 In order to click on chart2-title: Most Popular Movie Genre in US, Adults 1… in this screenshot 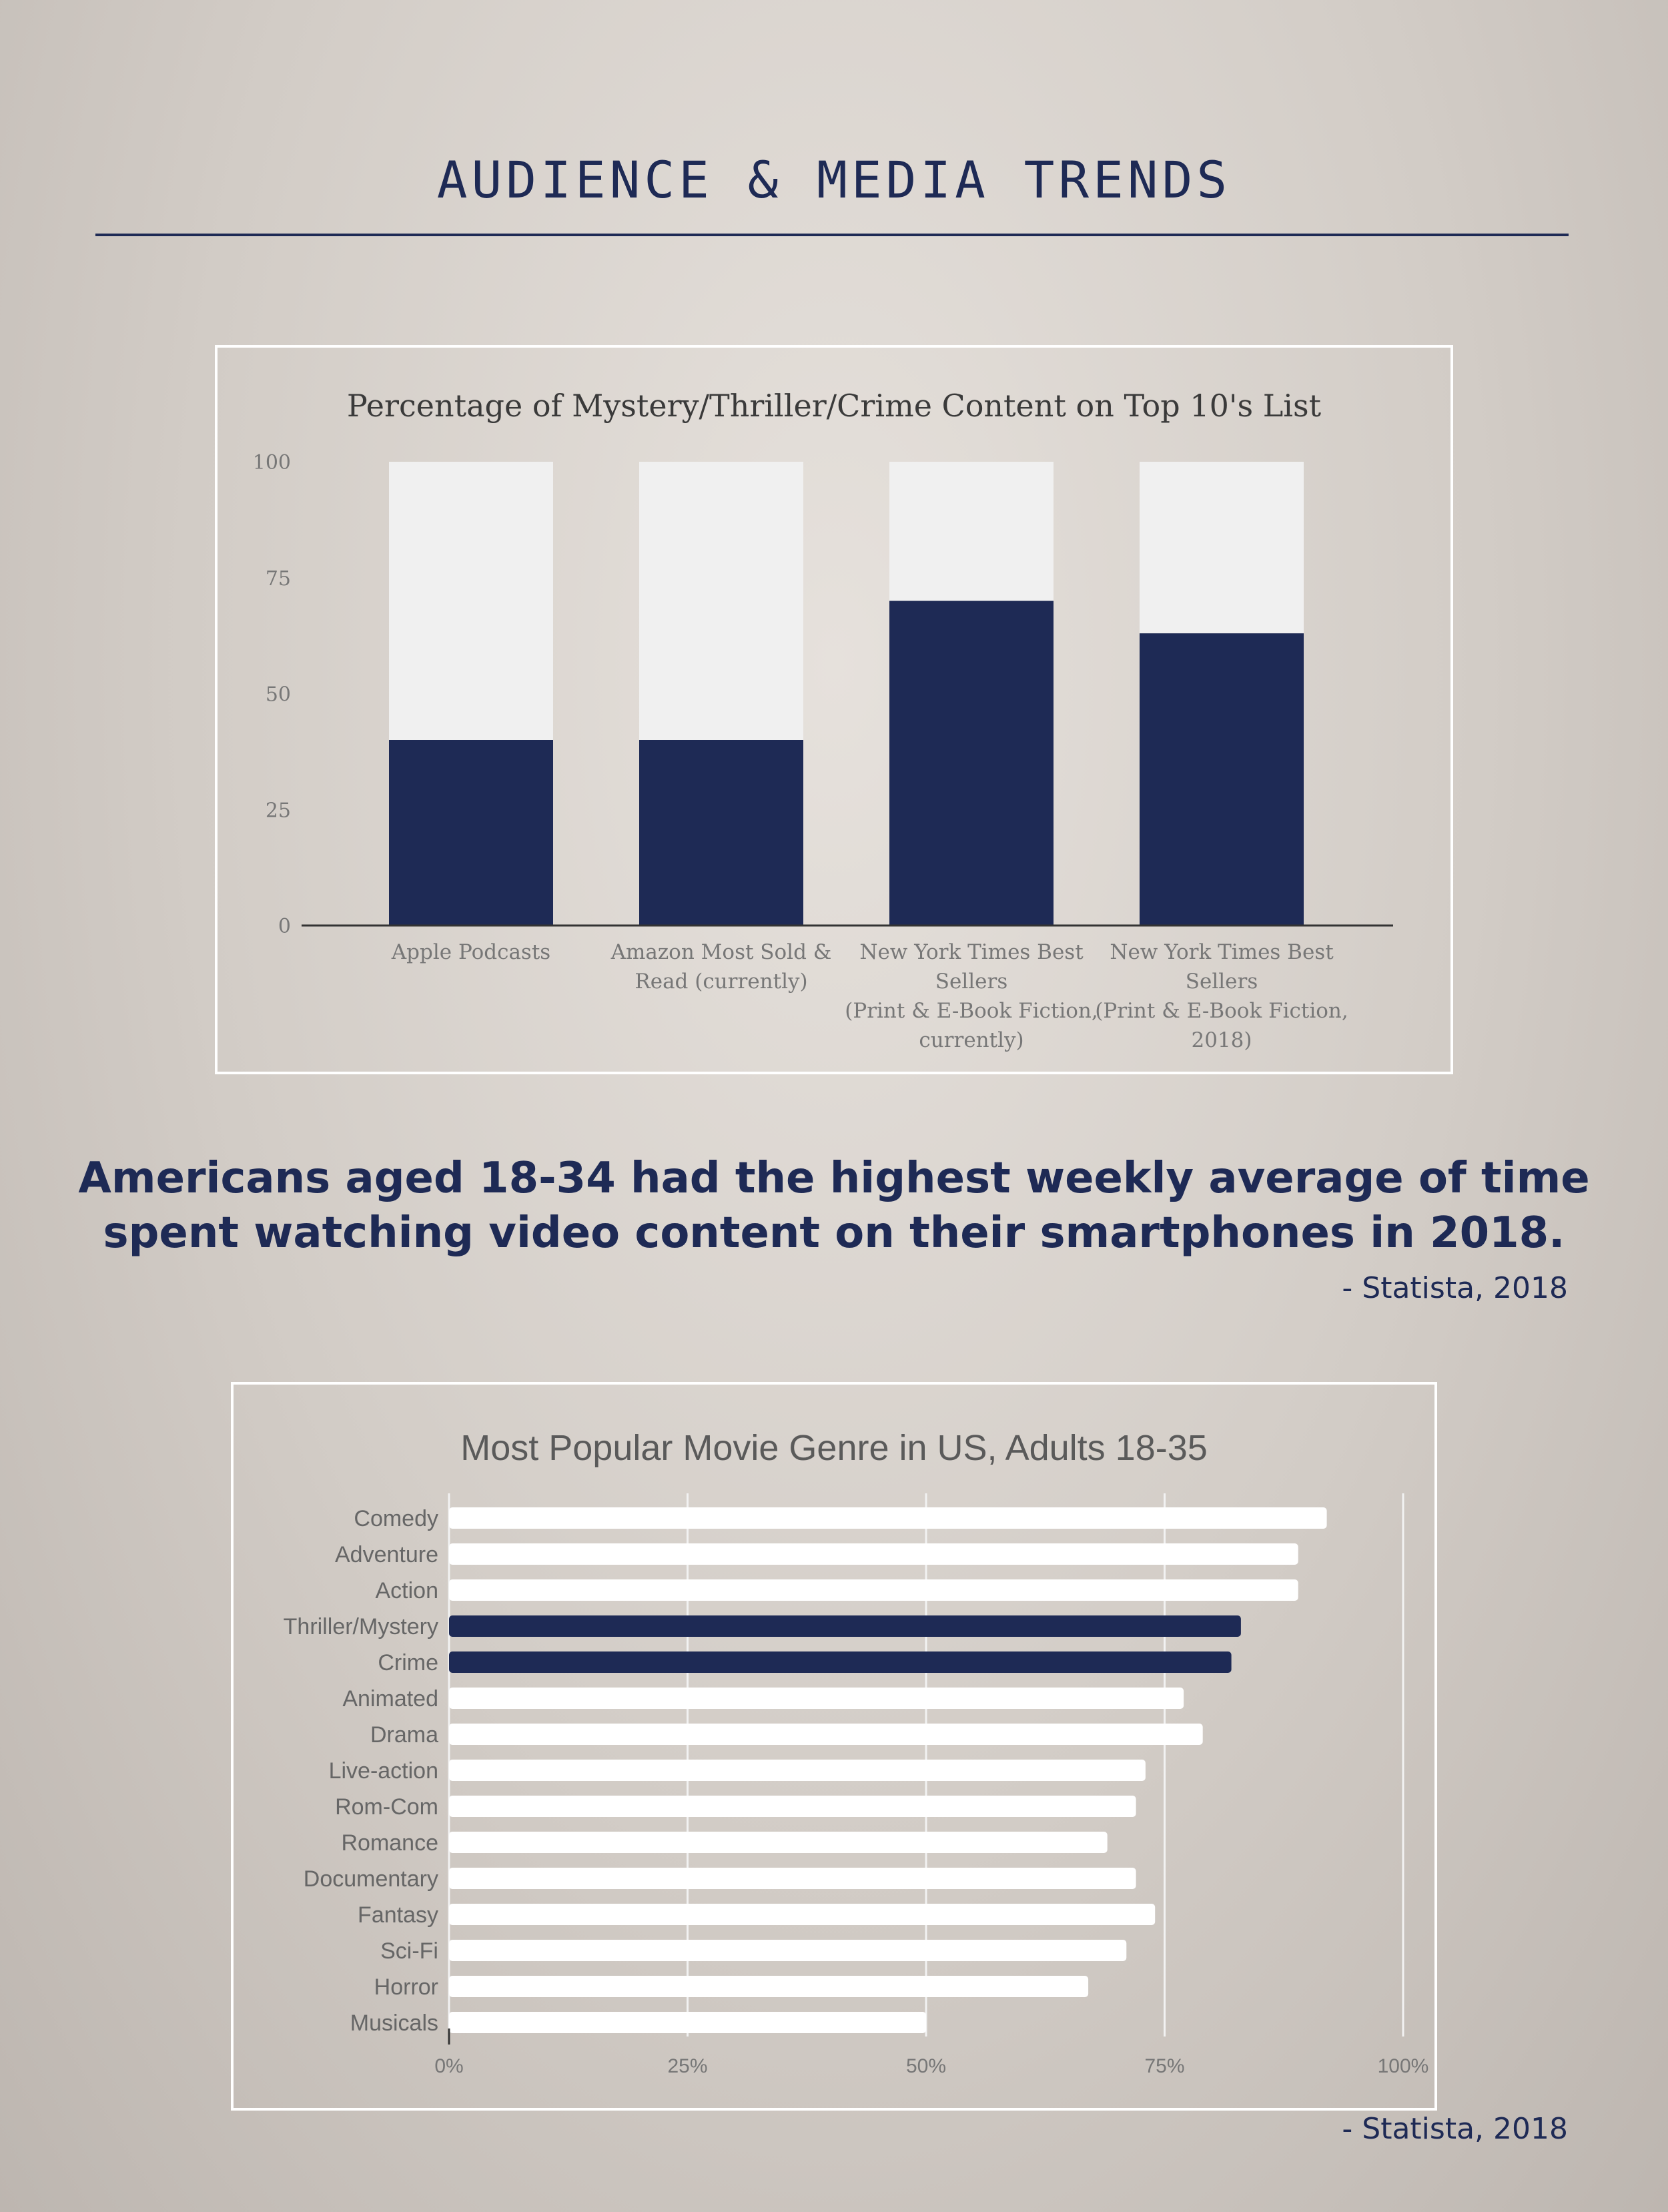, I will do `click(834, 1448)`.